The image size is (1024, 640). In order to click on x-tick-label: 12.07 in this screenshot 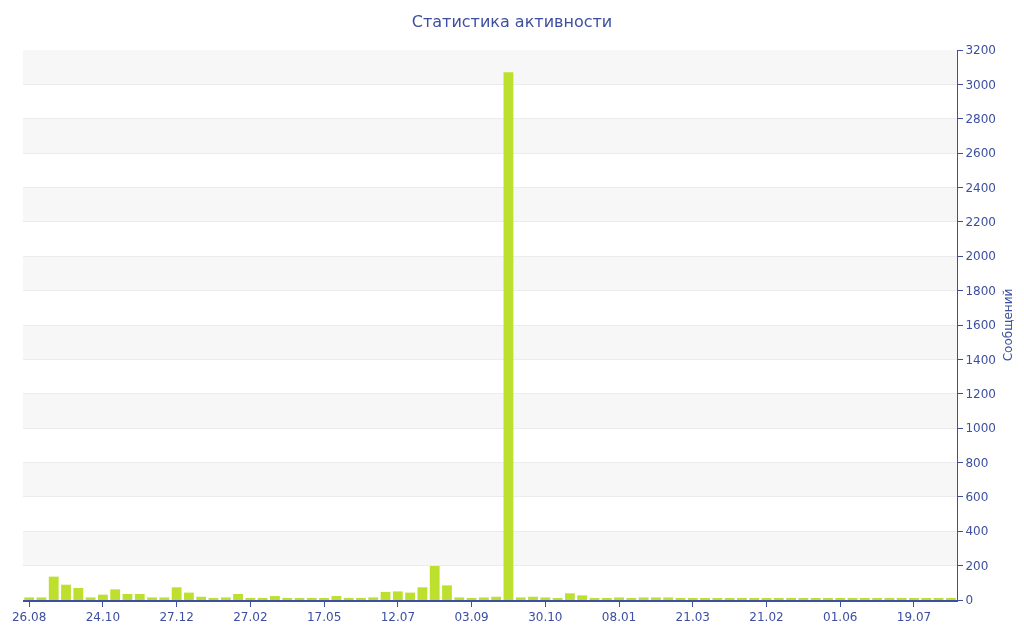, I will do `click(398, 617)`.